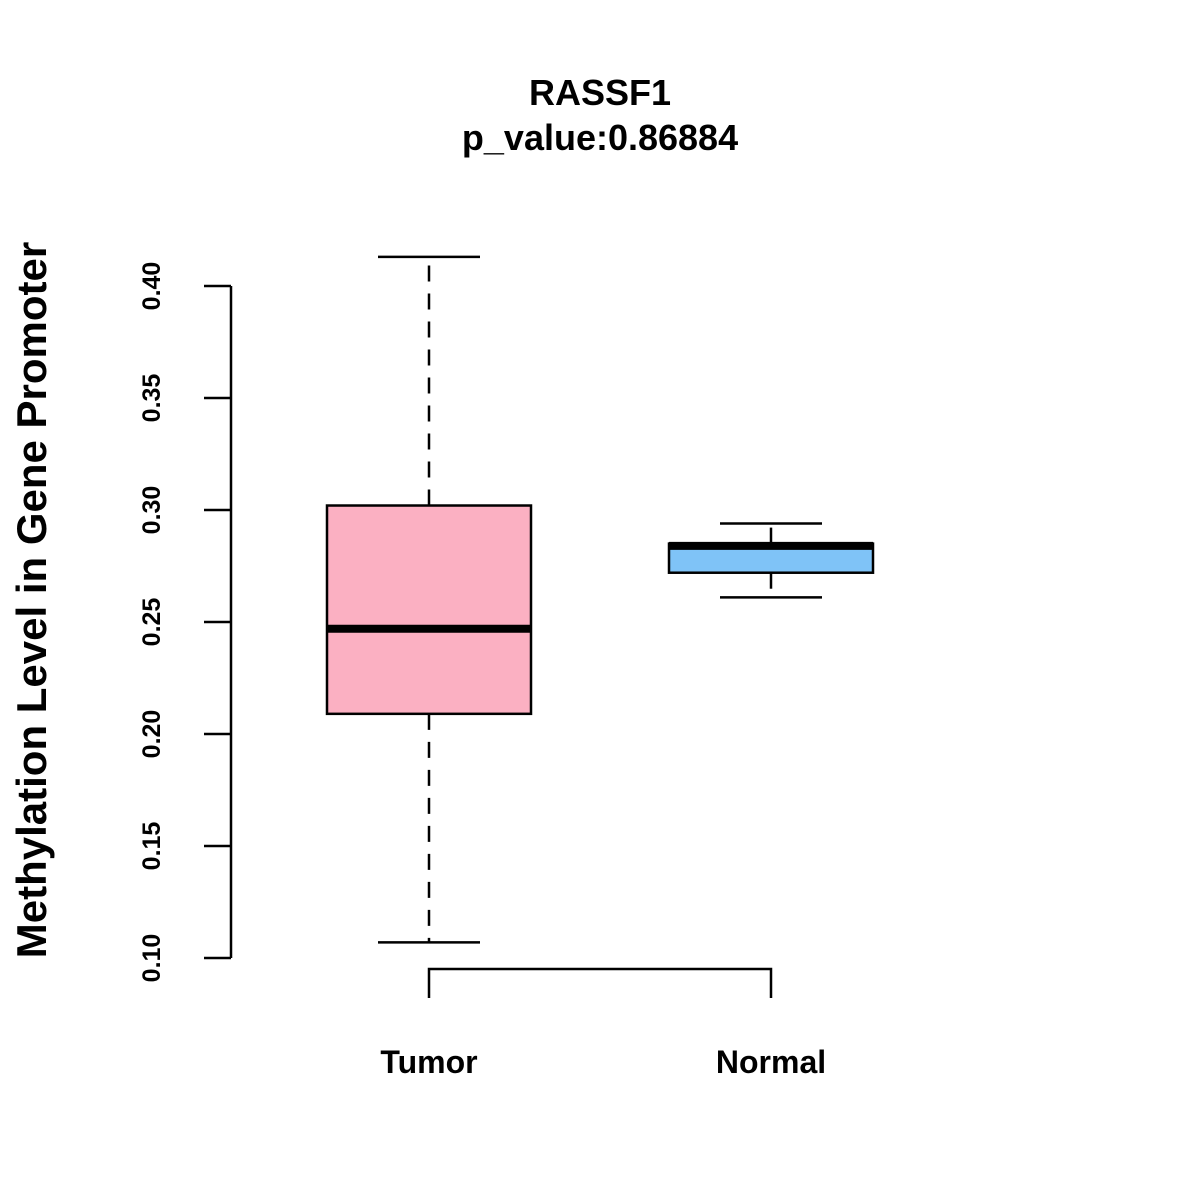 The height and width of the screenshot is (1200, 1200). Describe the element at coordinates (600, 92) in the screenshot. I see `chart-title: RASSF1` at that location.